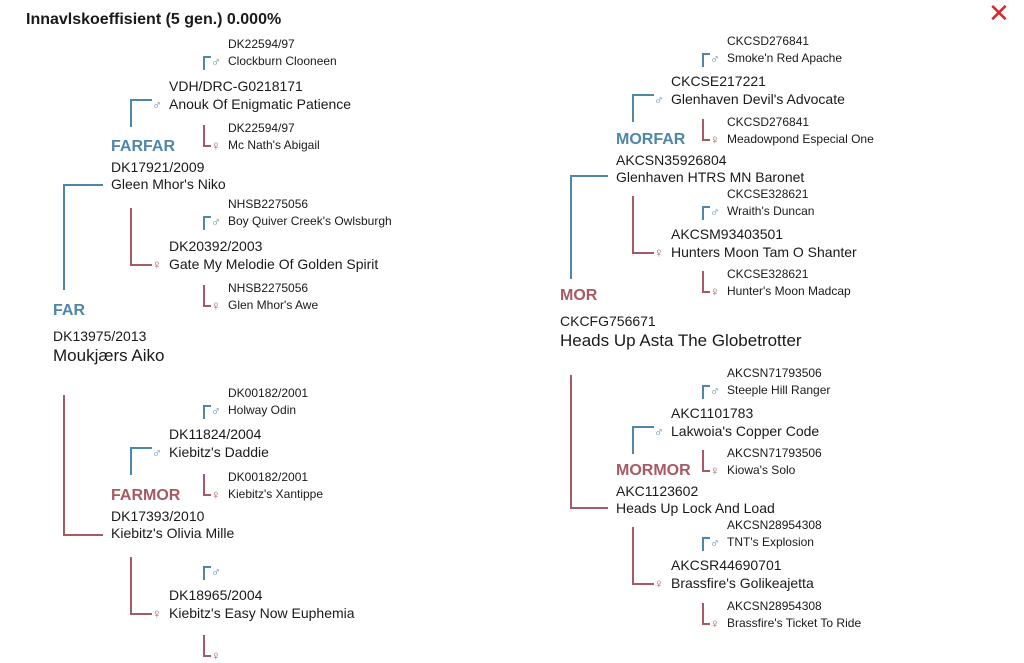  What do you see at coordinates (758, 99) in the screenshot?
I see `ancestor-name: Glenhaven Devil's Advocate` at bounding box center [758, 99].